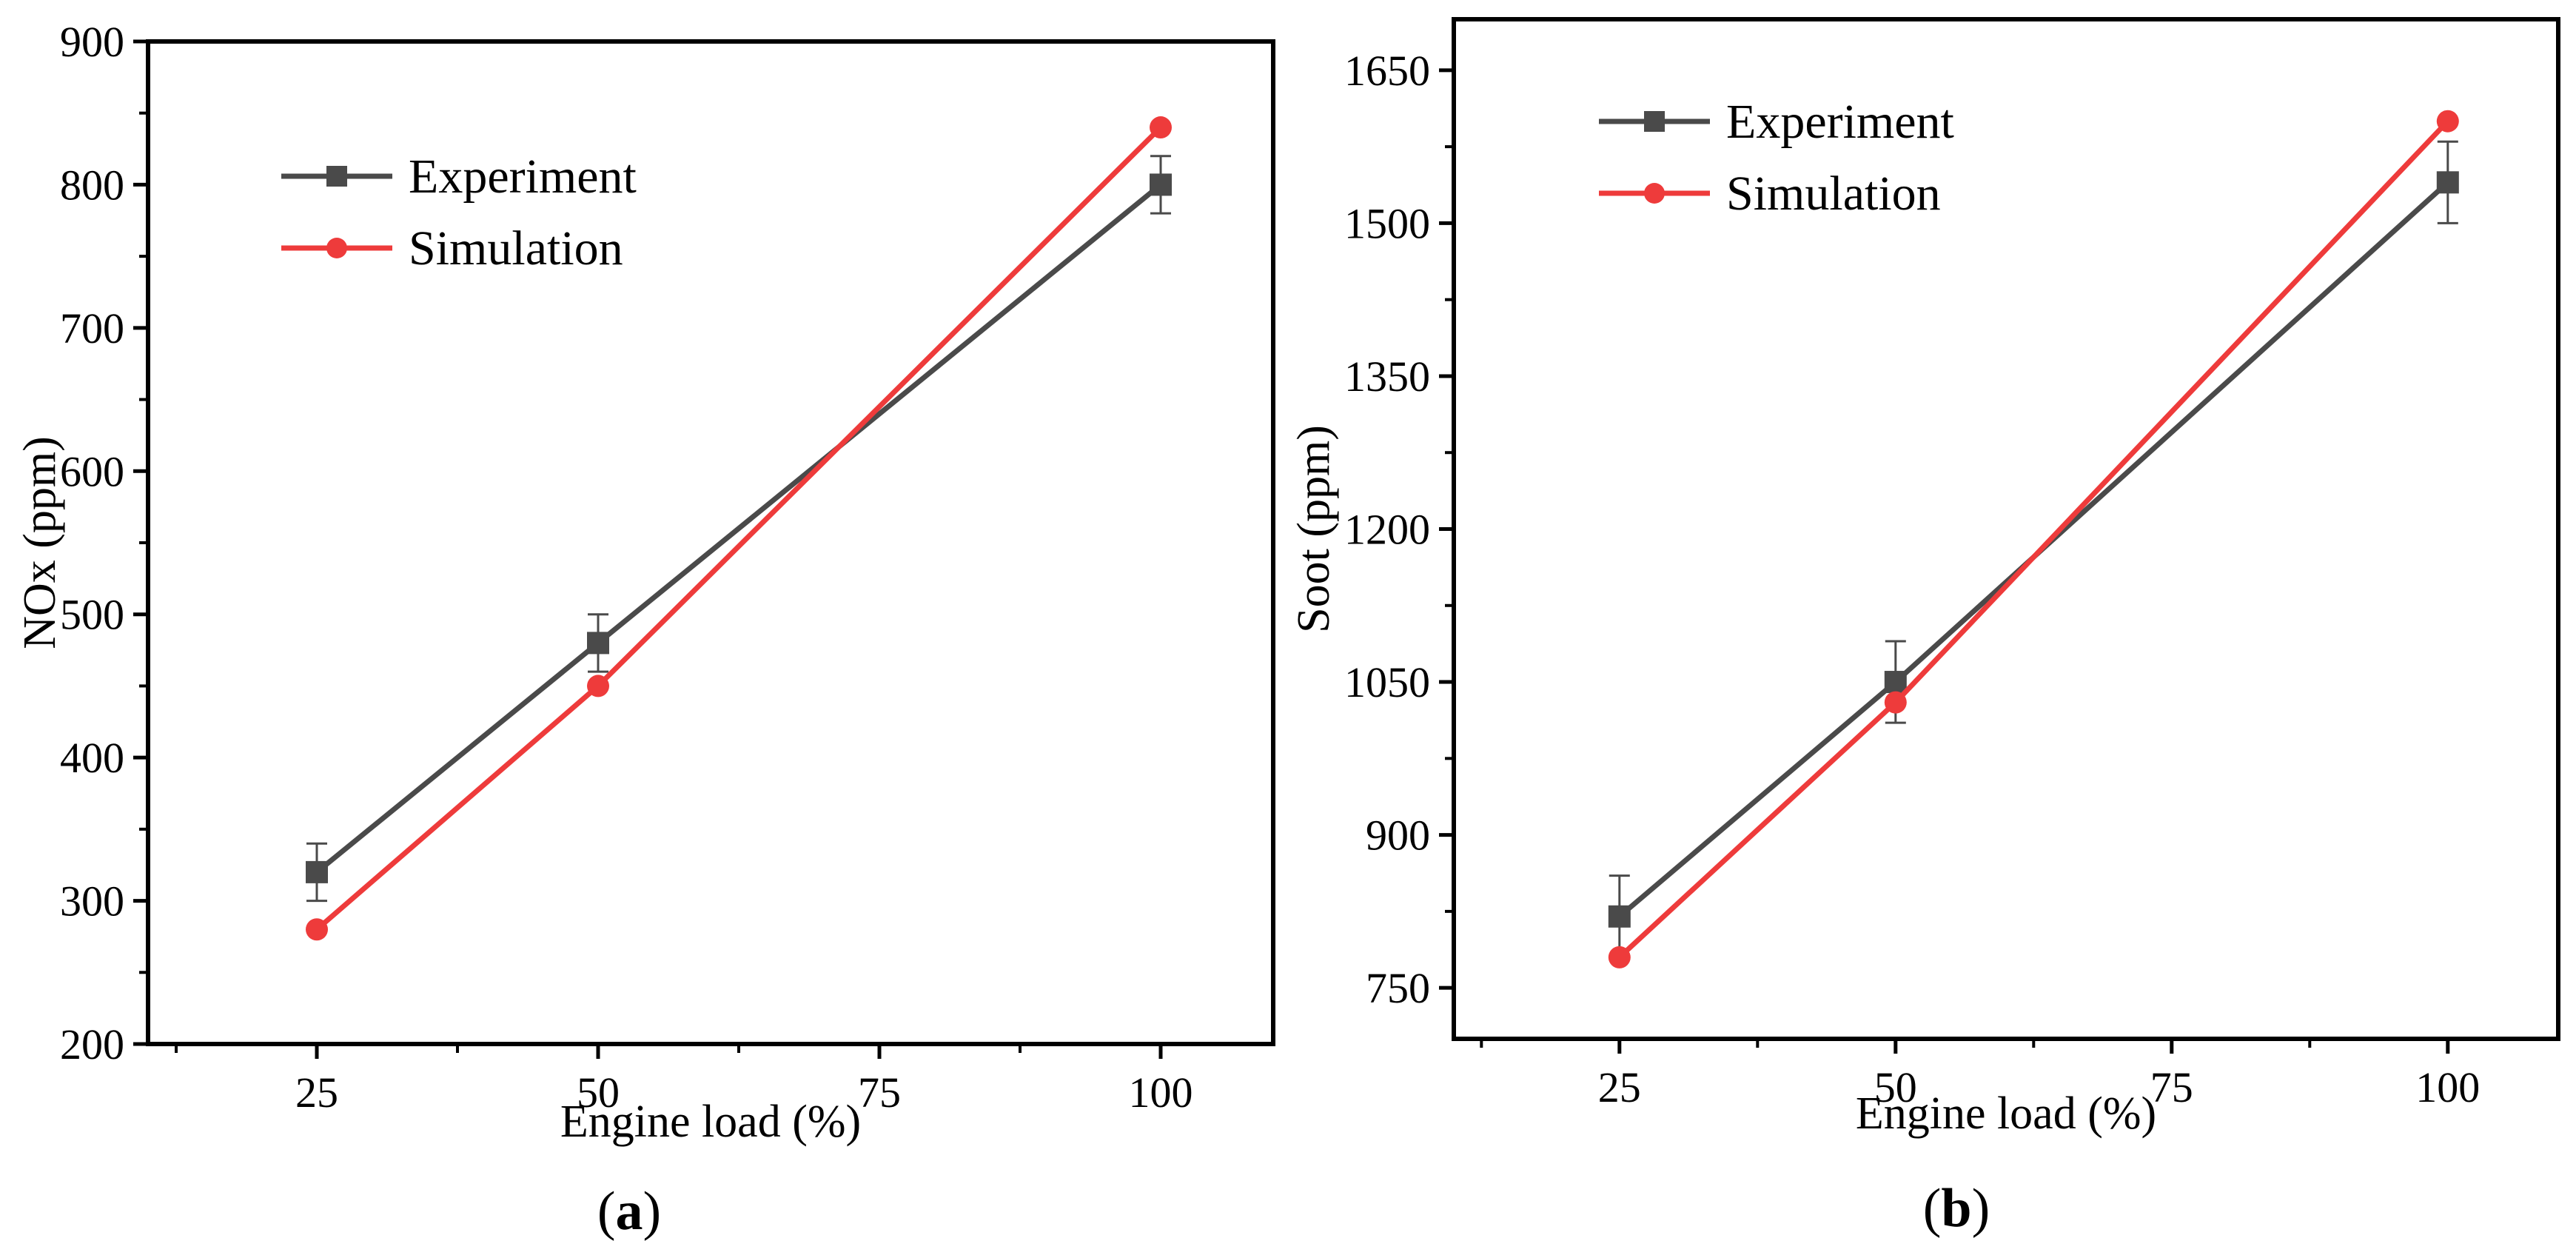 This screenshot has height=1258, width=2576. I want to click on y-tick-label: 750, so click(1398, 988).